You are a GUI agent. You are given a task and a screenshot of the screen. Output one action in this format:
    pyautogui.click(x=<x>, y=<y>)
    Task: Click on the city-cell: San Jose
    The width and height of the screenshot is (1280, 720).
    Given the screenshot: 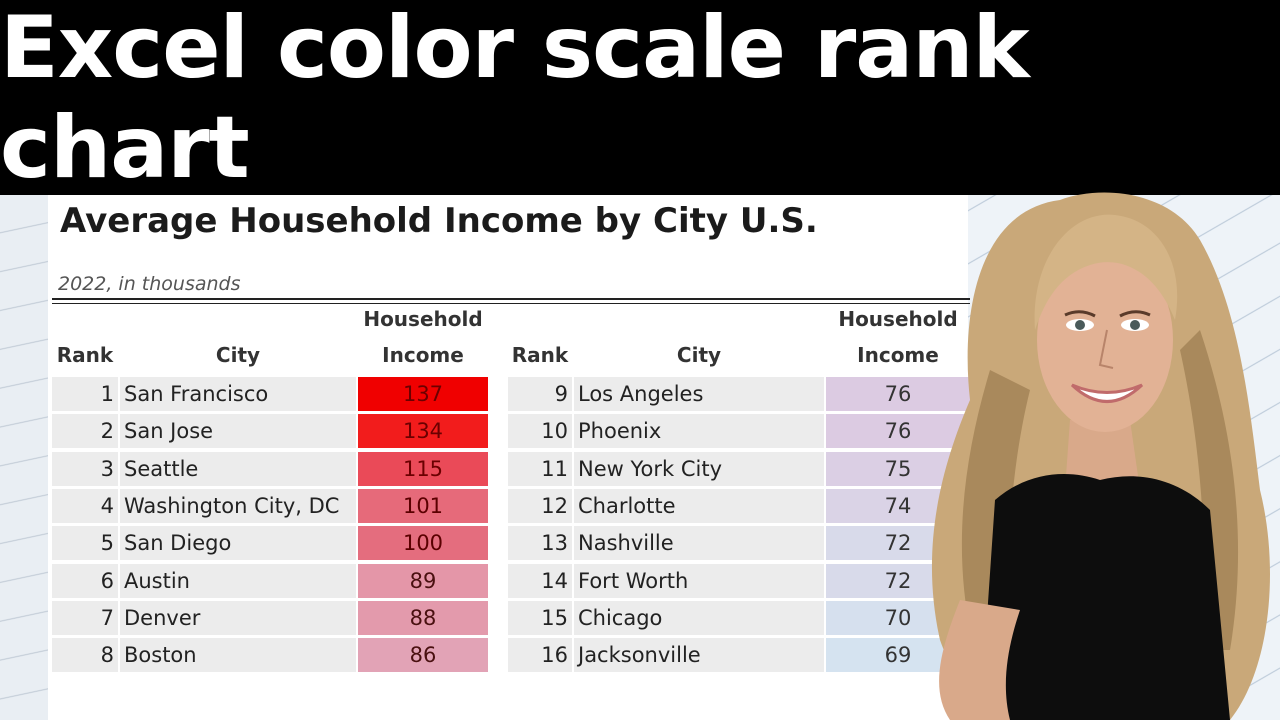 What is the action you would take?
    pyautogui.click(x=238, y=431)
    